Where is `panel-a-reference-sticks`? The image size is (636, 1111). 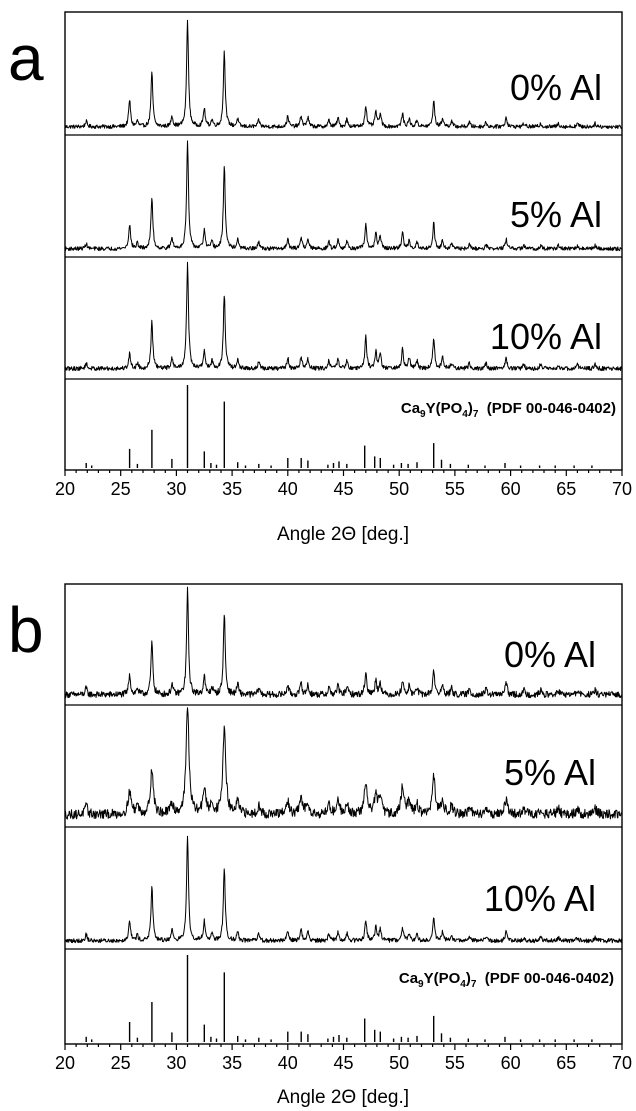 panel-a-reference-sticks is located at coordinates (339, 426).